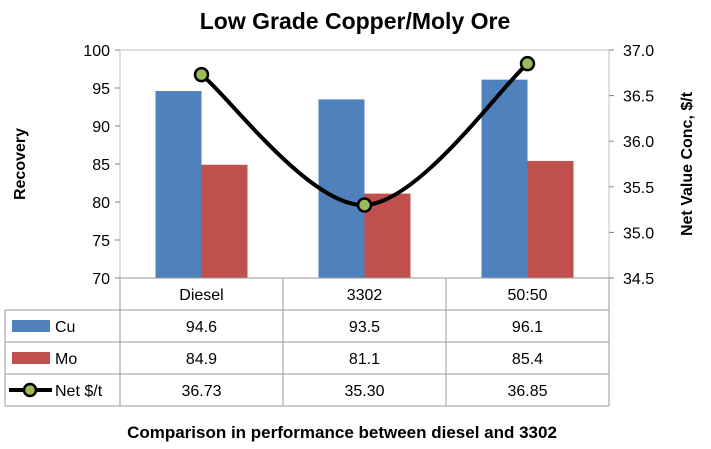 The height and width of the screenshot is (449, 711). I want to click on table-value: 36.85, so click(527, 391).